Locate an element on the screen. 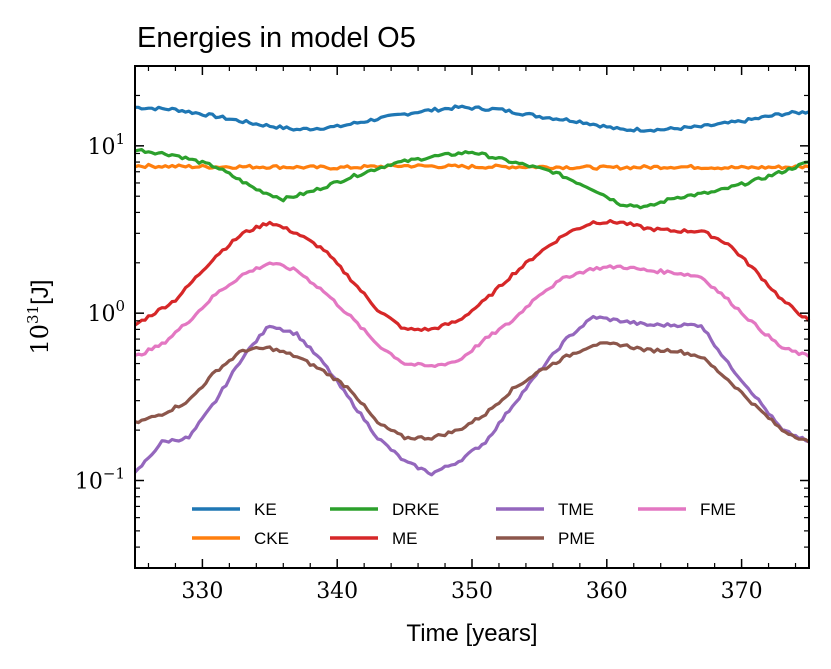  y-tick-label: 10⁻¹ is located at coordinates (100, 480).